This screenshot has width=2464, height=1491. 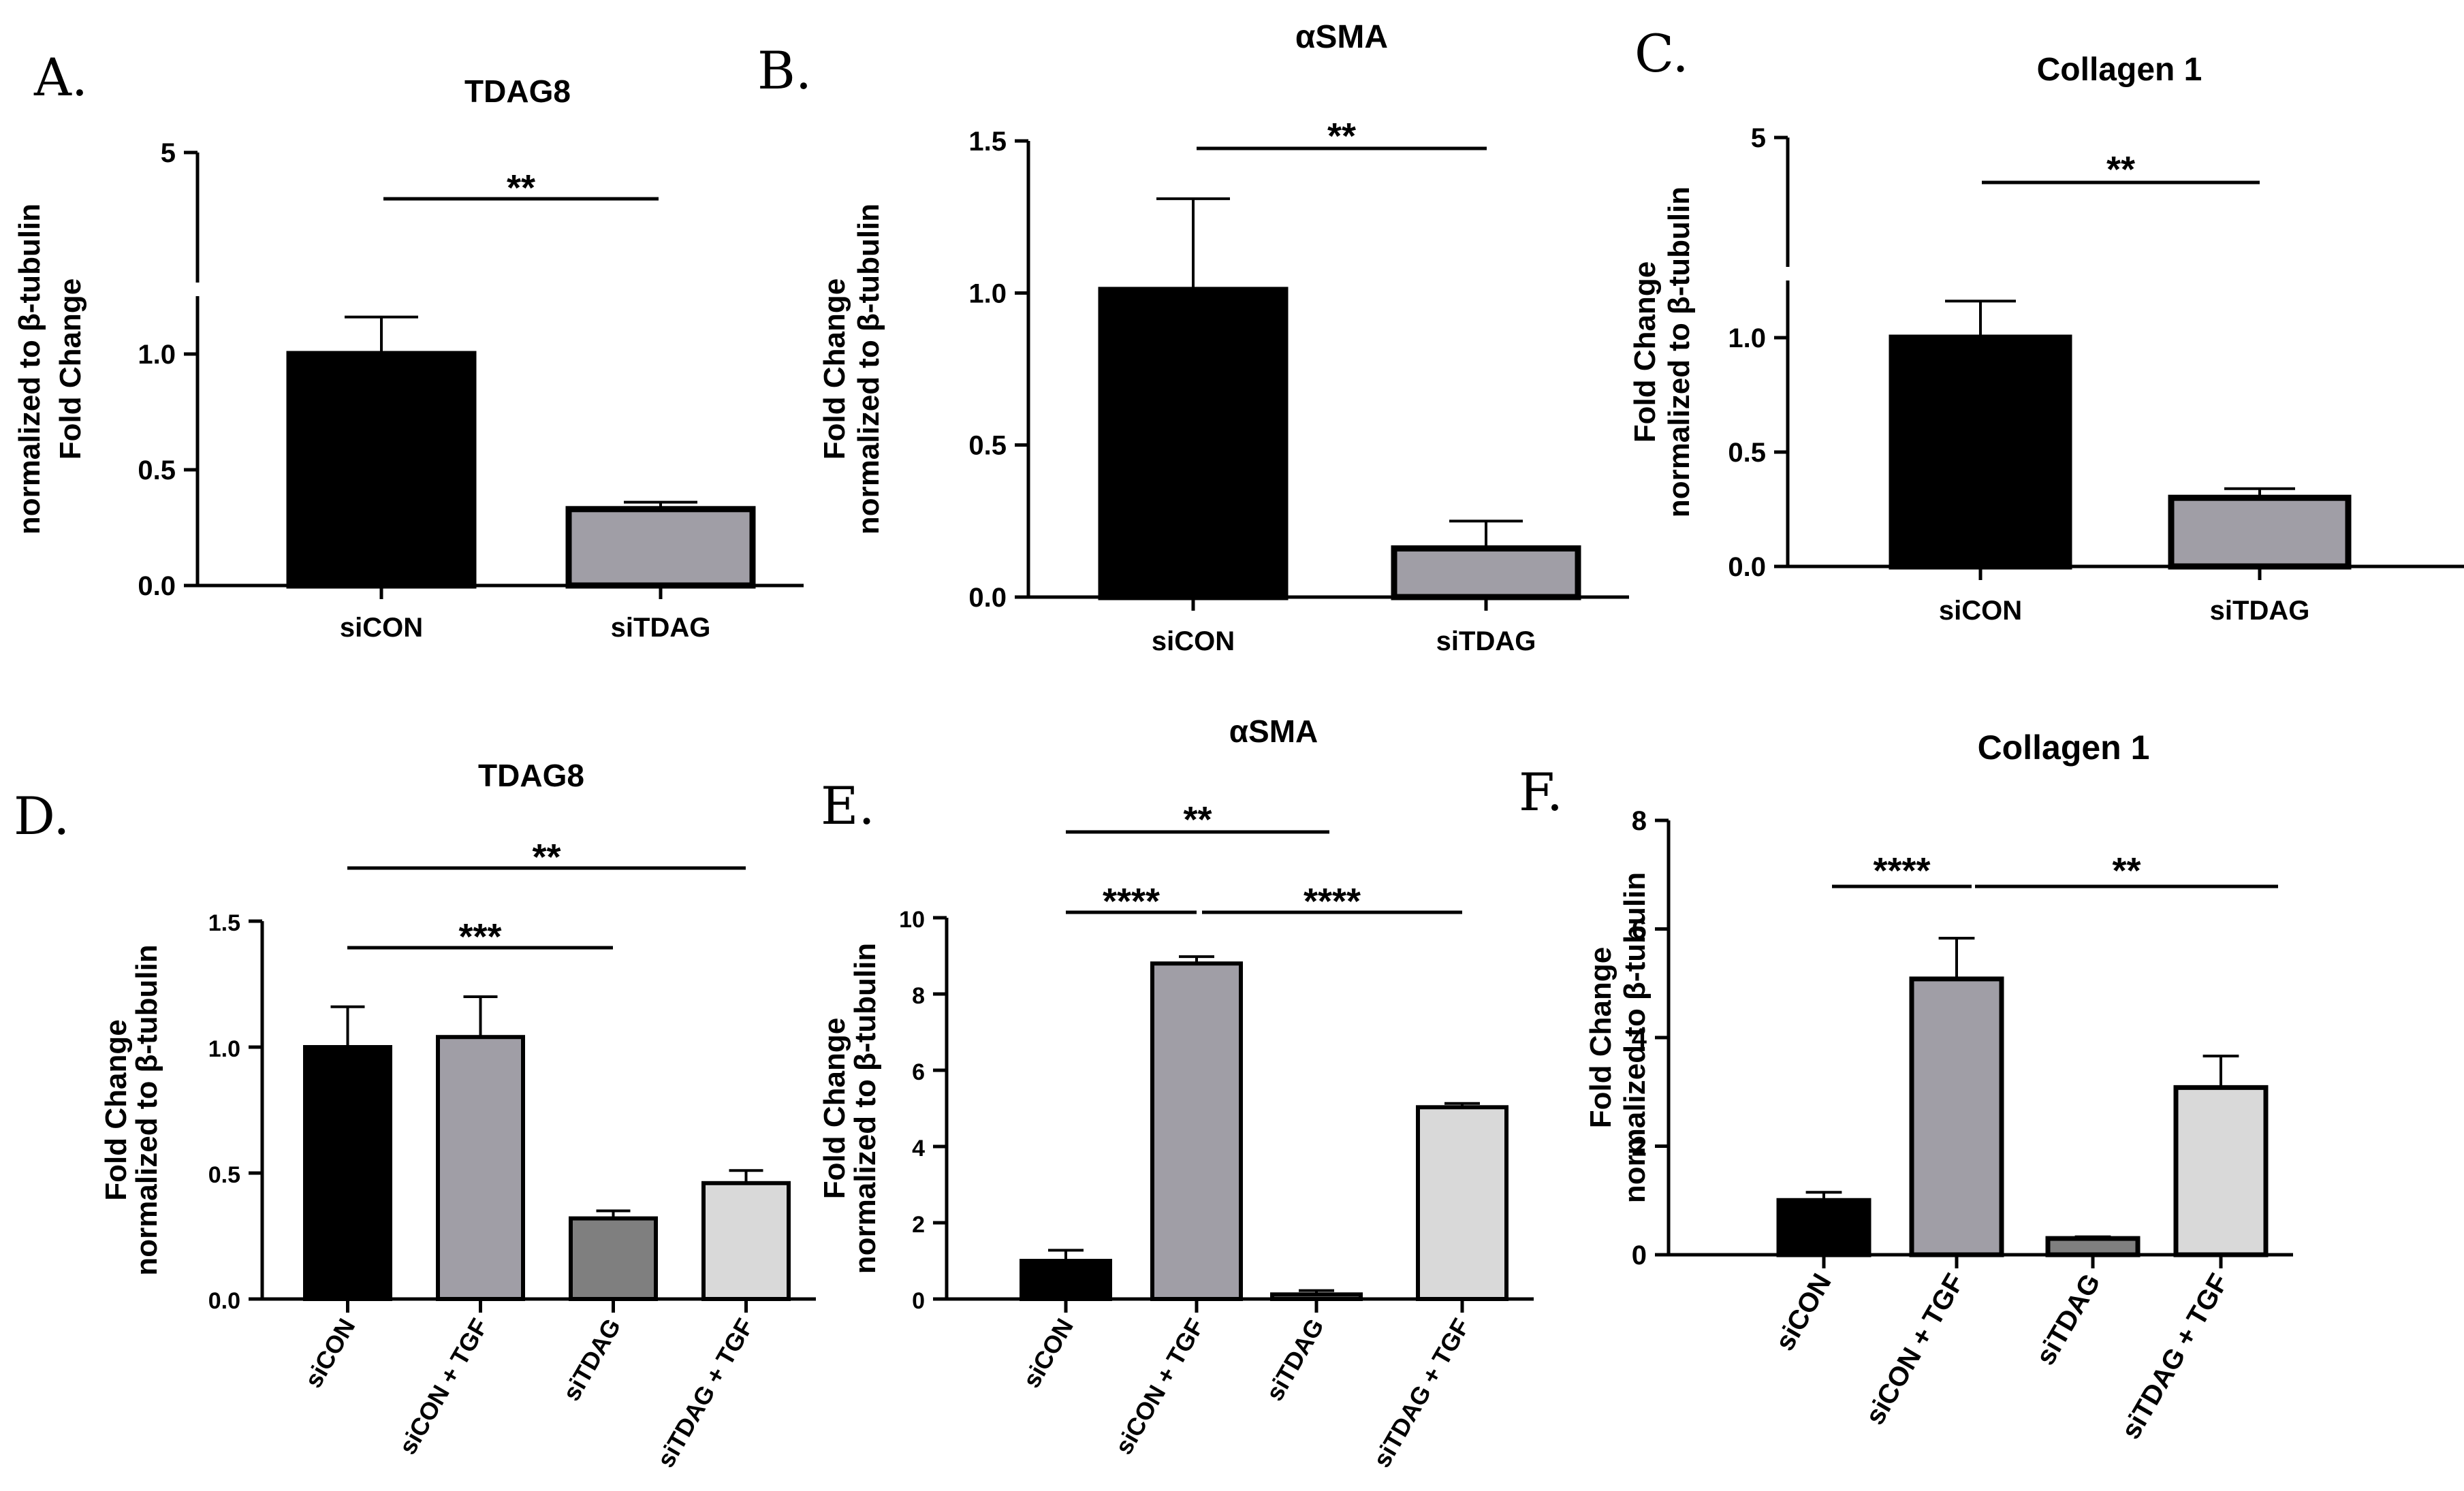 I want to click on panel-f-sig-label-0: ****, so click(x=1902, y=871).